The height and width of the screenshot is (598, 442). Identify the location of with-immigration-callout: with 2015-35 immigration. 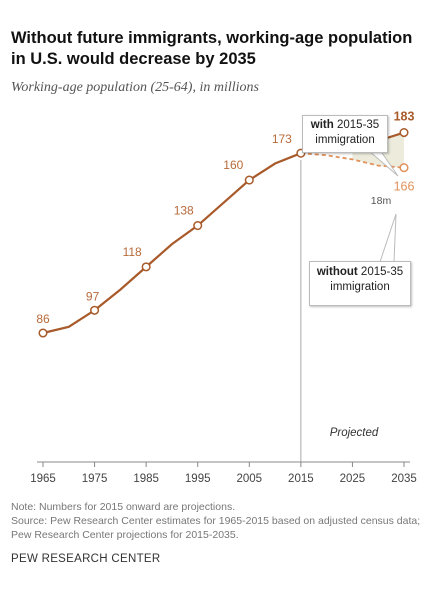
(345, 134).